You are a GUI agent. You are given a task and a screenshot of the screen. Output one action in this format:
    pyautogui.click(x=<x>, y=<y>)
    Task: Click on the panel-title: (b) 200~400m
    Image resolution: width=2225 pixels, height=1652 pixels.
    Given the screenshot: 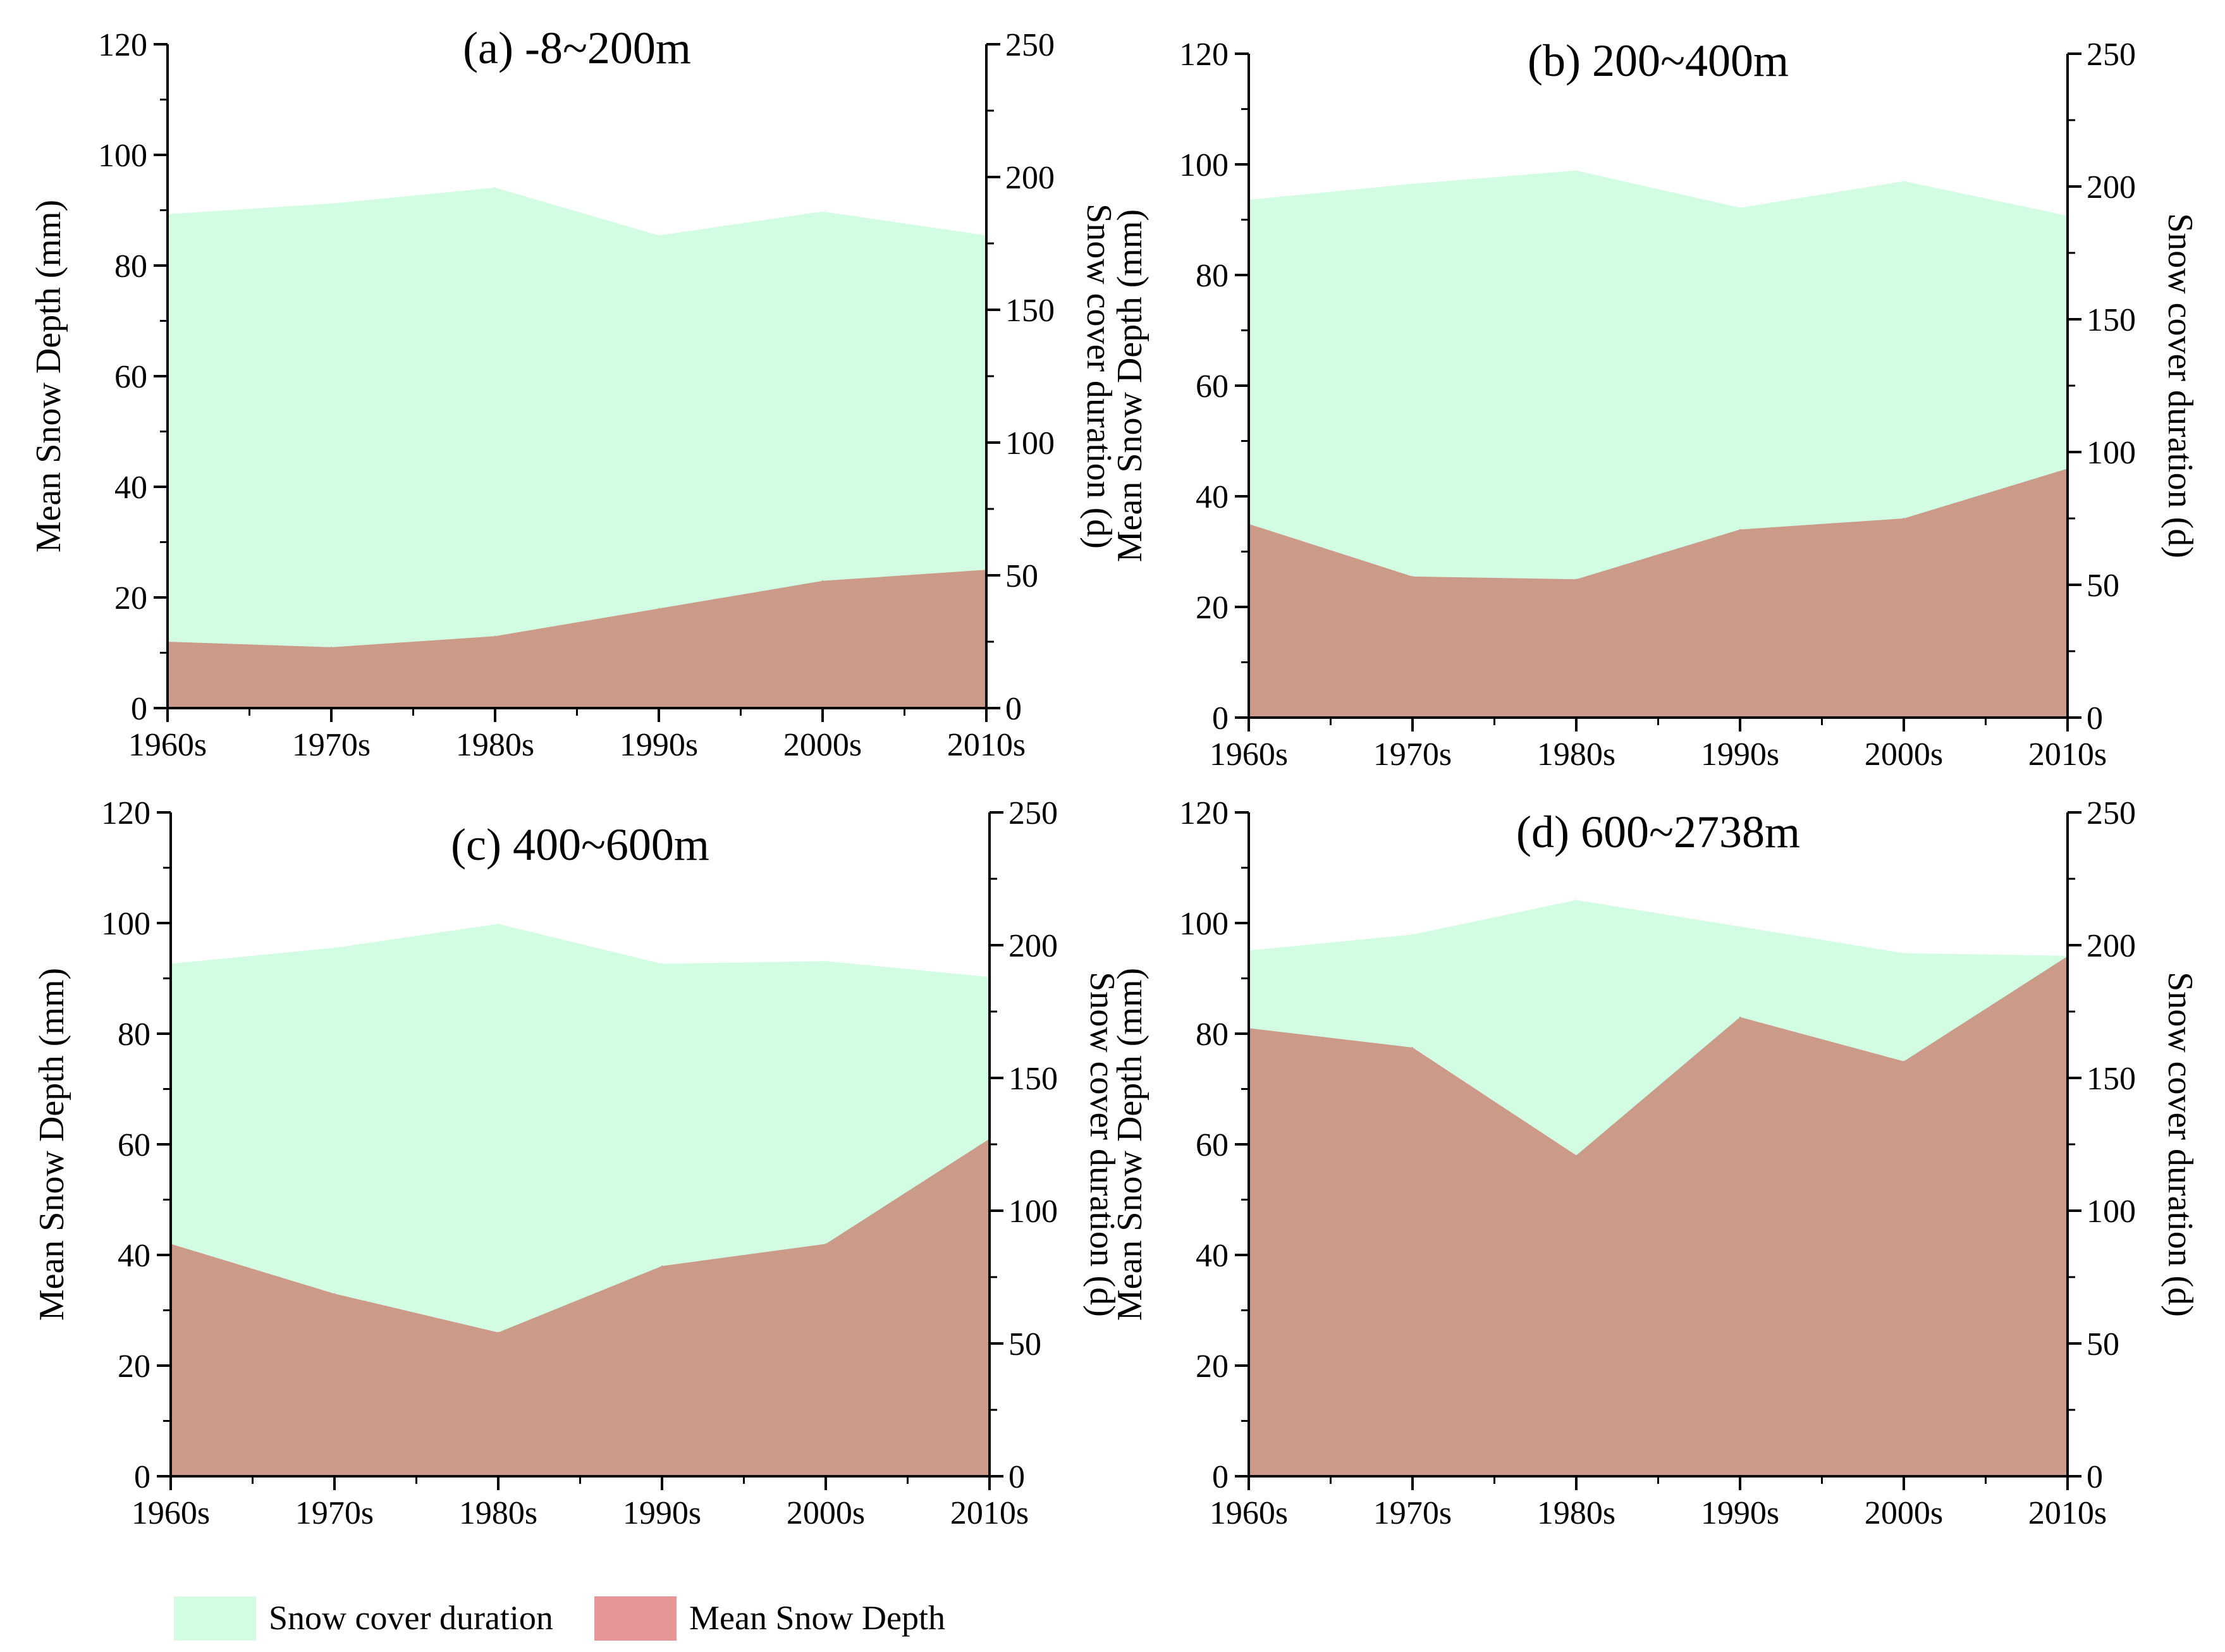 What is the action you would take?
    pyautogui.click(x=1658, y=60)
    